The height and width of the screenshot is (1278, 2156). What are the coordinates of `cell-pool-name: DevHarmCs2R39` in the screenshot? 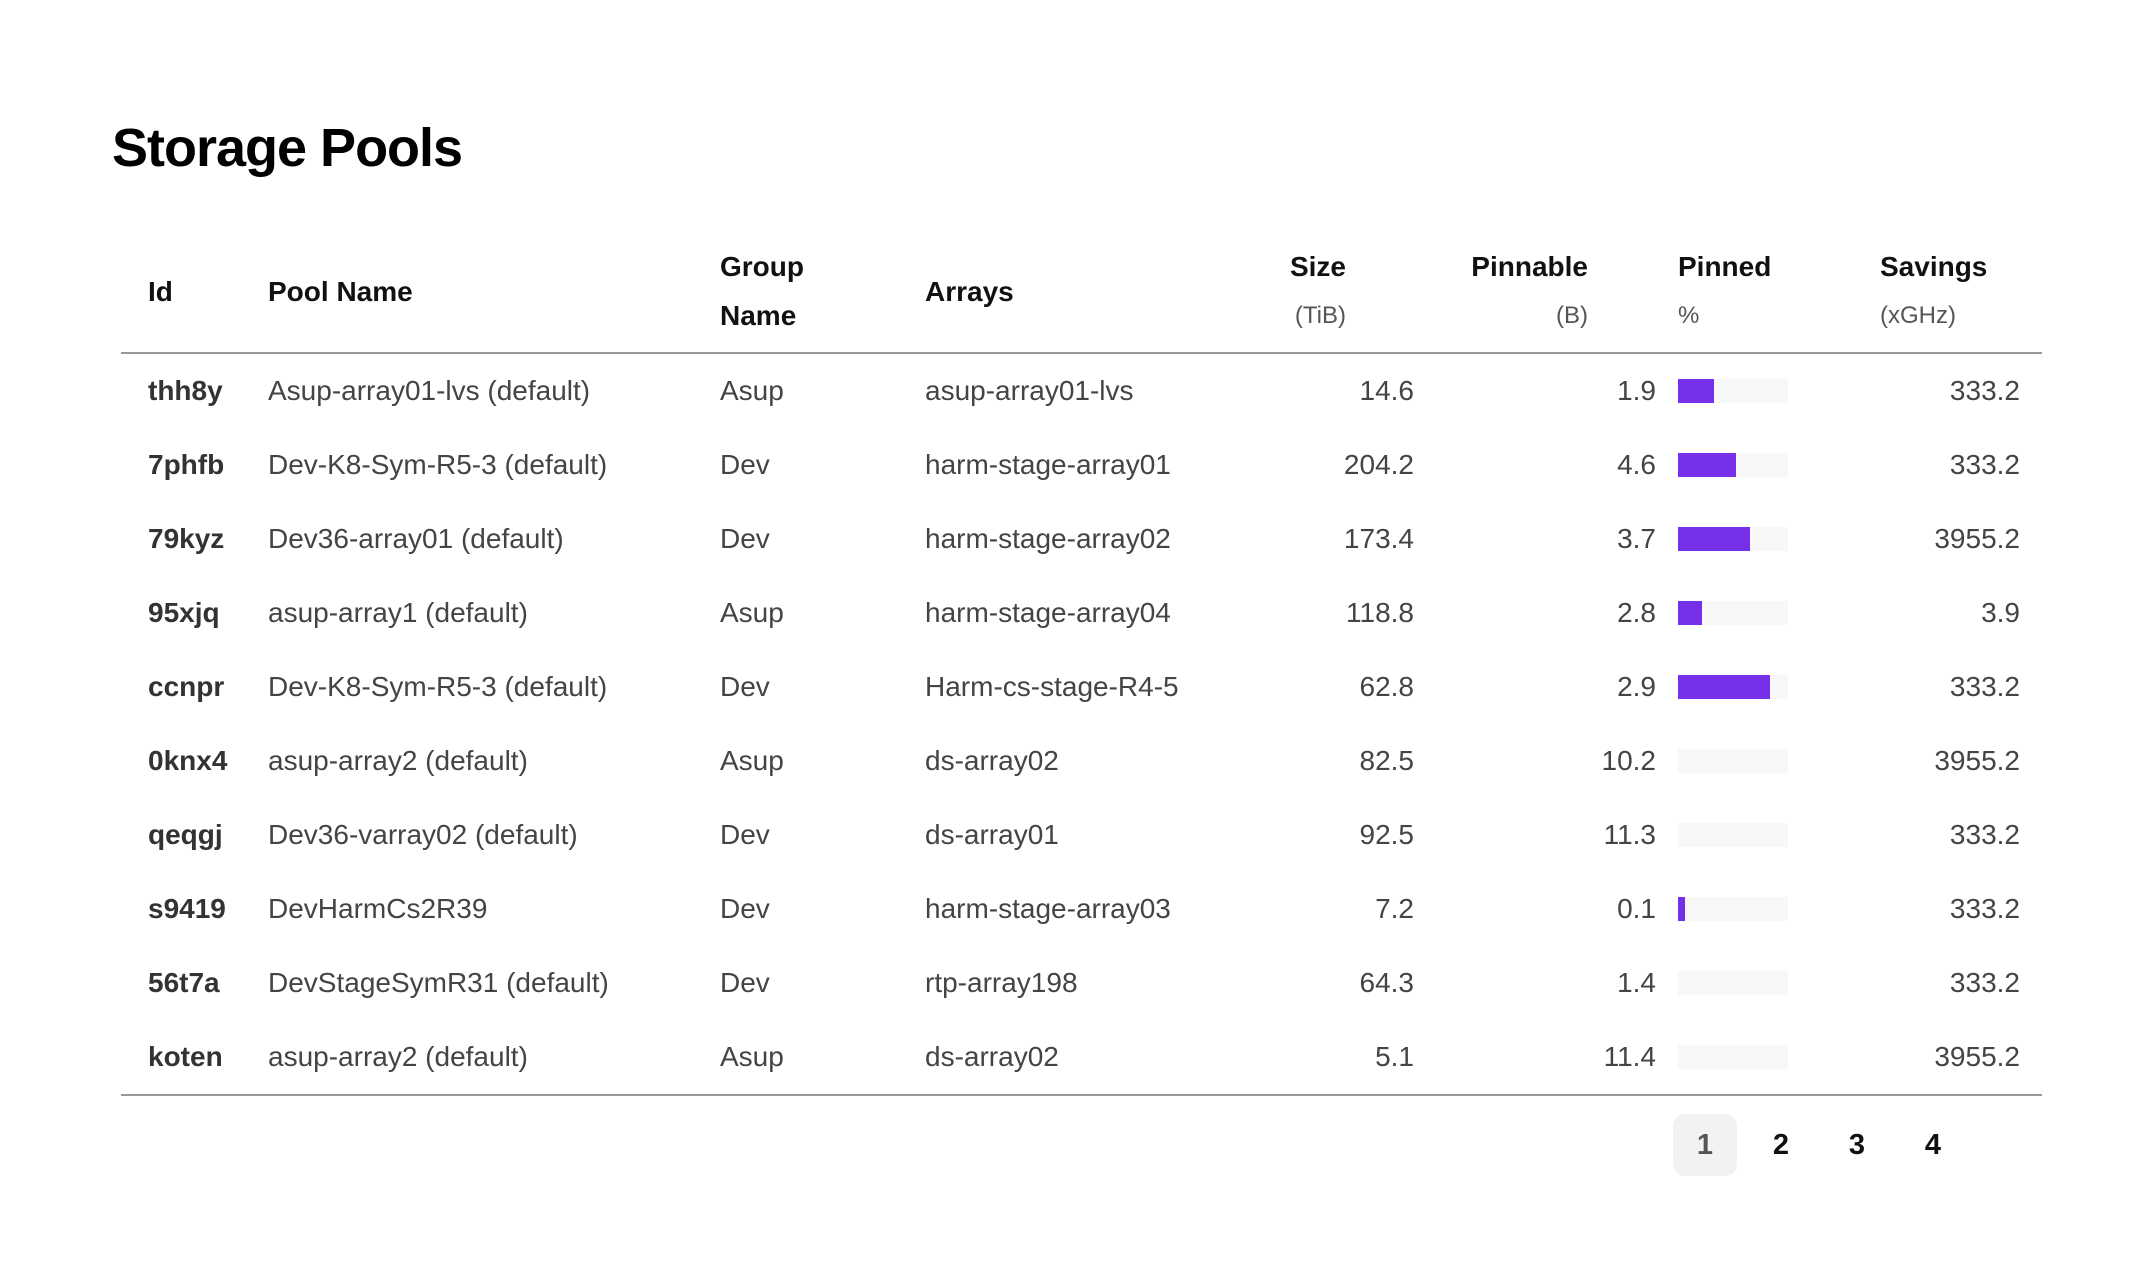 It's located at (378, 908).